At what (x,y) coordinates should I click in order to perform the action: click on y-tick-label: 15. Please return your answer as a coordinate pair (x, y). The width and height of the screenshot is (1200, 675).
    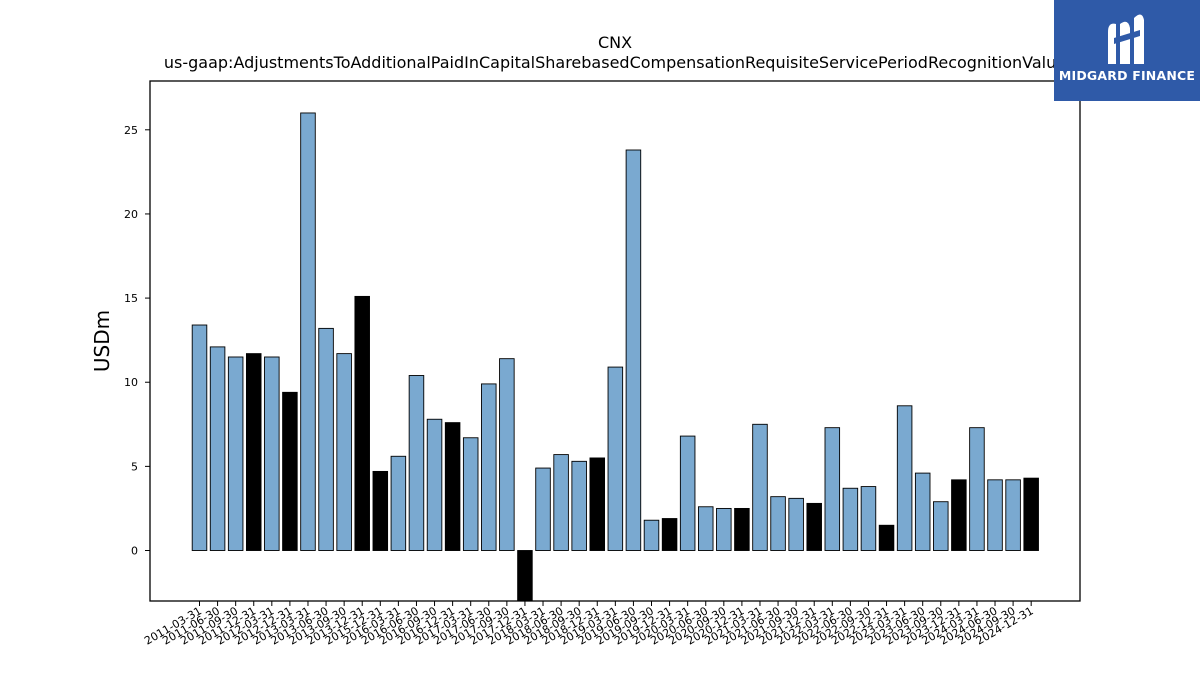
    Looking at the image, I should click on (131, 298).